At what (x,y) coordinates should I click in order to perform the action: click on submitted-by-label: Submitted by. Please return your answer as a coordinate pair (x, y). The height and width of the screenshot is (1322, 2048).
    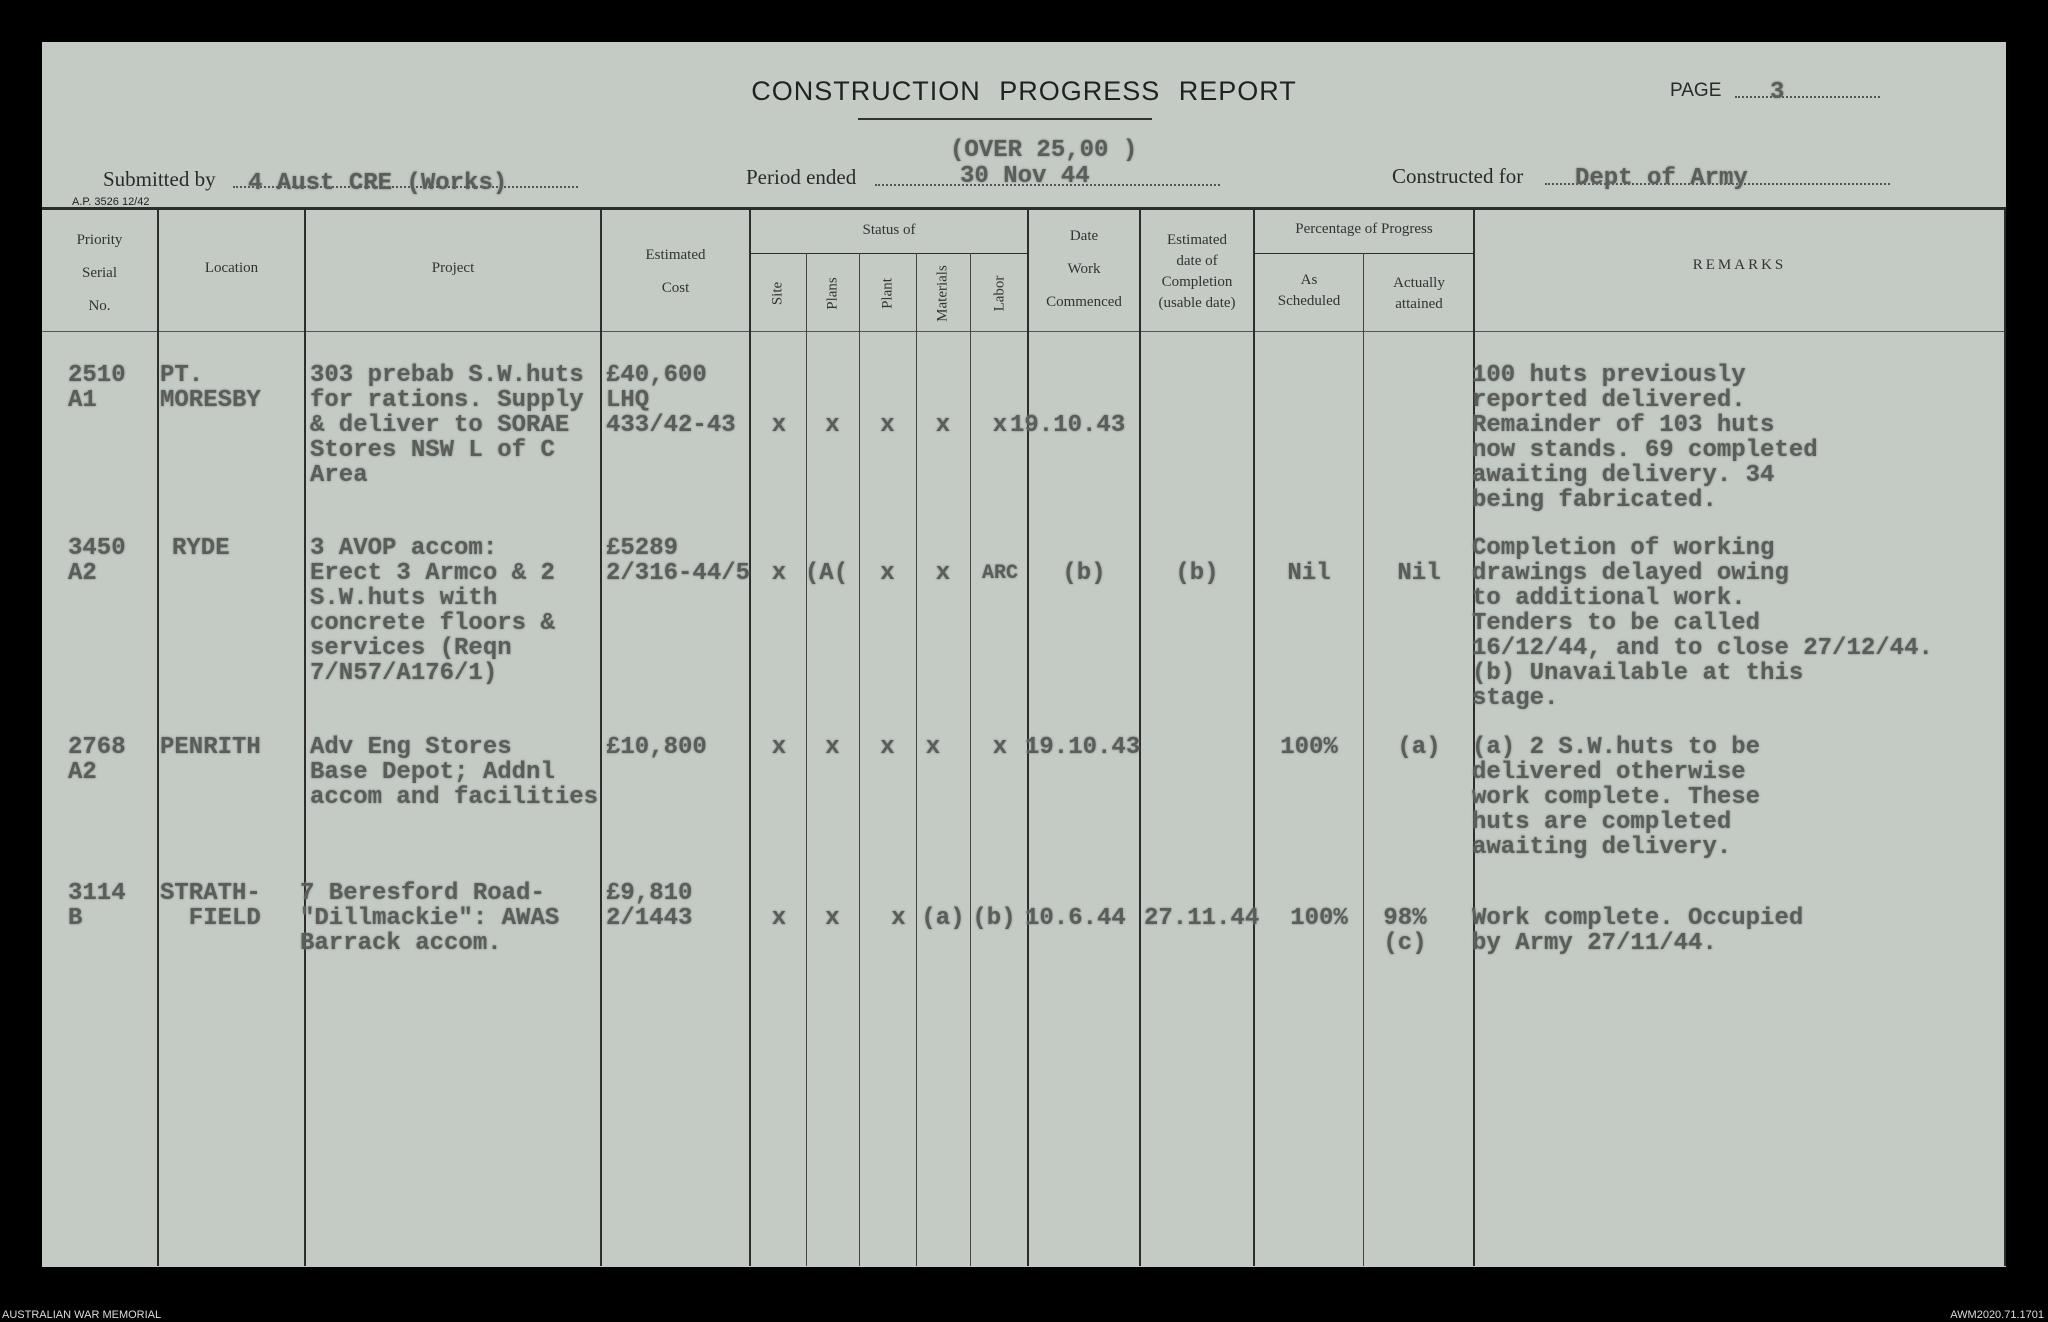
    Looking at the image, I should click on (159, 179).